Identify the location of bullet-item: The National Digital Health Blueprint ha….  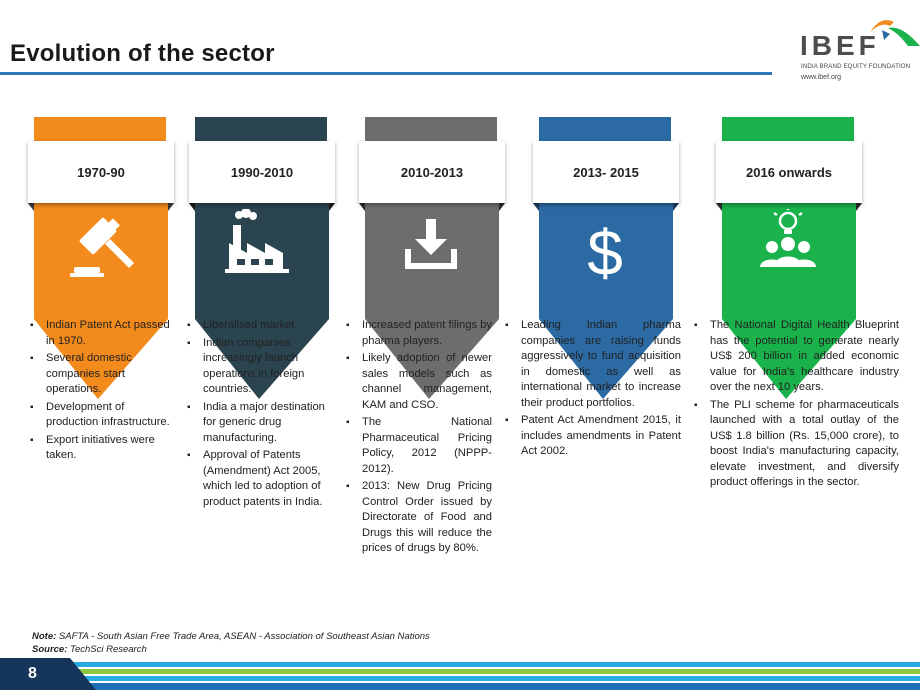
(796, 357).